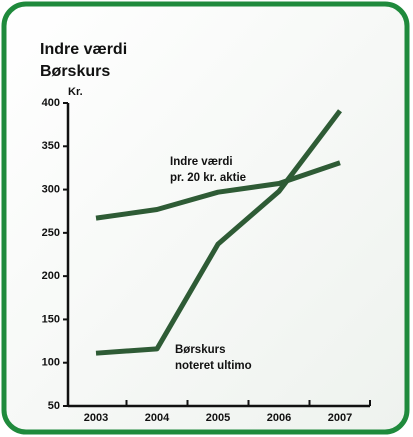 The width and height of the screenshot is (413, 437). What do you see at coordinates (213, 366) in the screenshot?
I see `annotation: noteret ultimo` at bounding box center [213, 366].